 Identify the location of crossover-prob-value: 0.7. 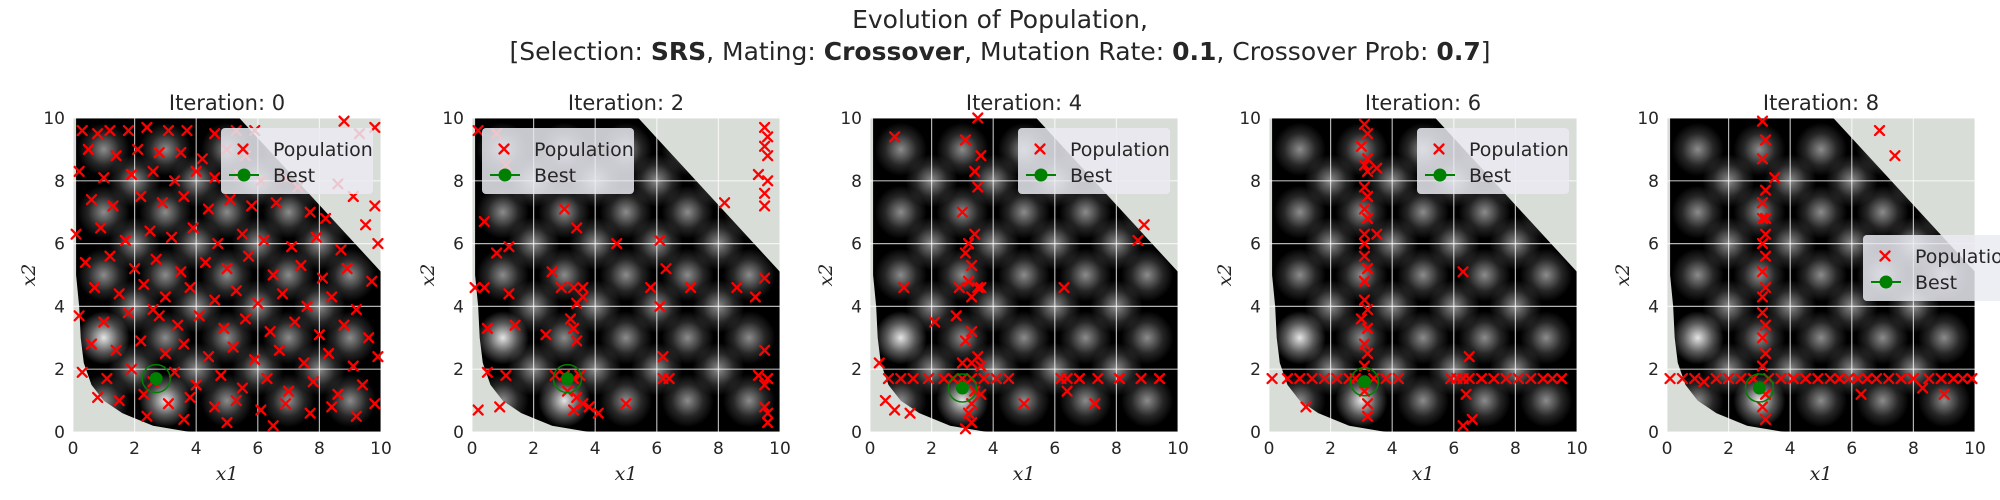
(1458, 51).